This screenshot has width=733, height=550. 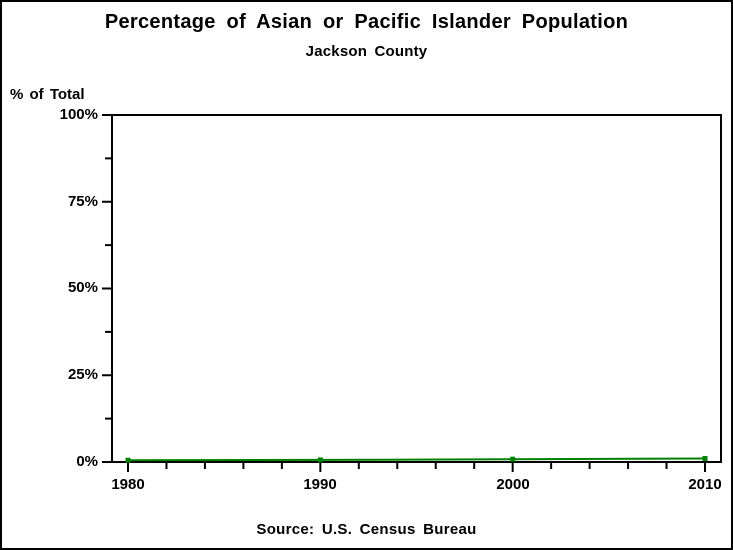 I want to click on x-tick-label-1990: 1990, so click(x=320, y=484).